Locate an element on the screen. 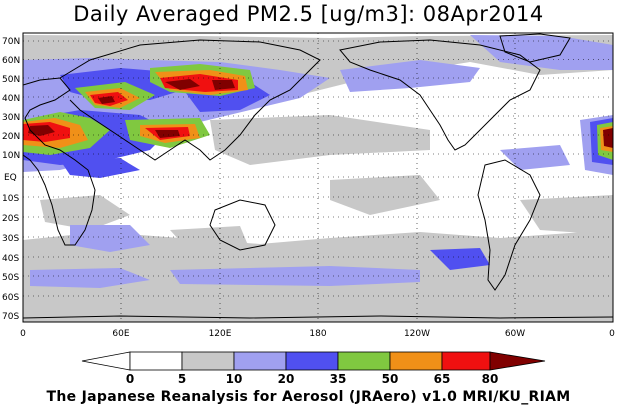  lat-label: 10S is located at coordinates (10, 199).